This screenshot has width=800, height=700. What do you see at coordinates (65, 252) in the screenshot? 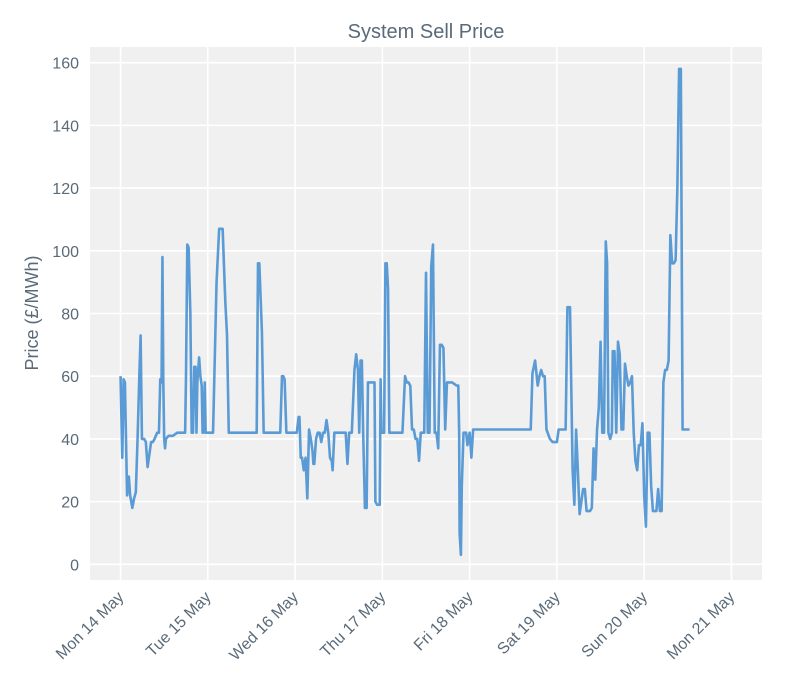
I see `y-tick-label: 100` at bounding box center [65, 252].